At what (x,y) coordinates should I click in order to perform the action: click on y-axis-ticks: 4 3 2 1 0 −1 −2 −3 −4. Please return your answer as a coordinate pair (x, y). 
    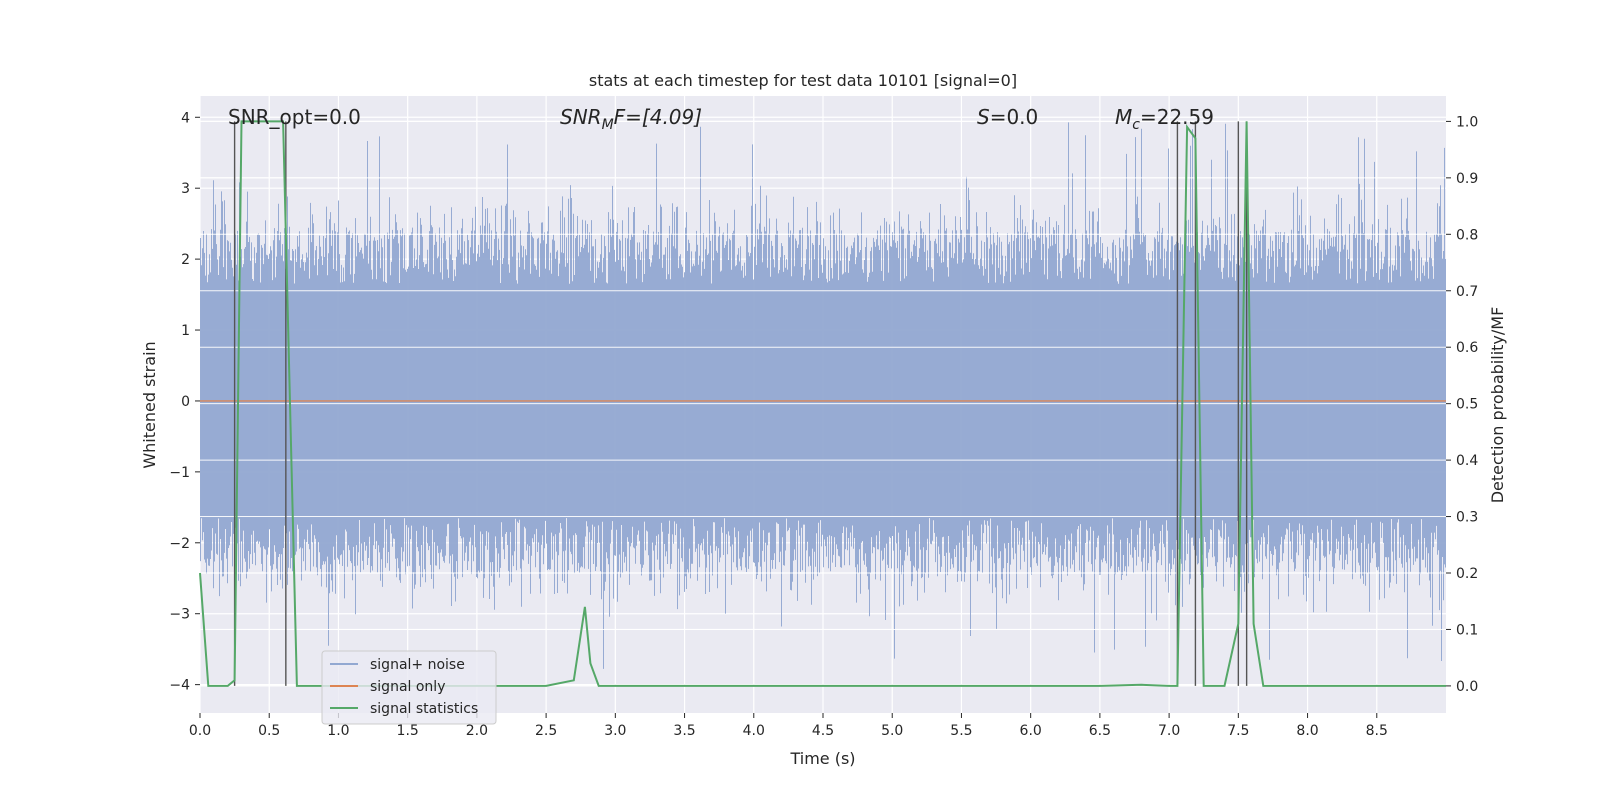
    Looking at the image, I should click on (184, 402).